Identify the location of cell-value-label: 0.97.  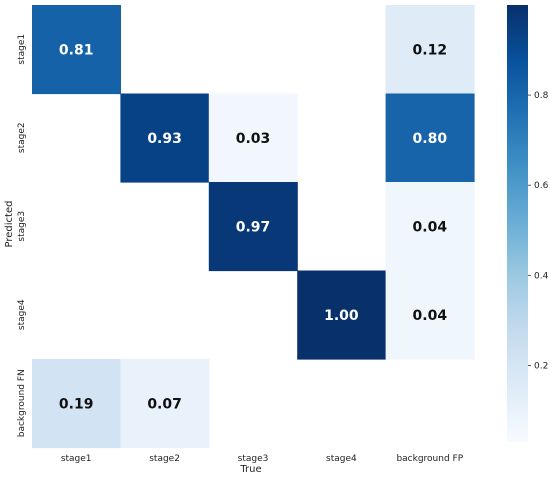
(253, 227).